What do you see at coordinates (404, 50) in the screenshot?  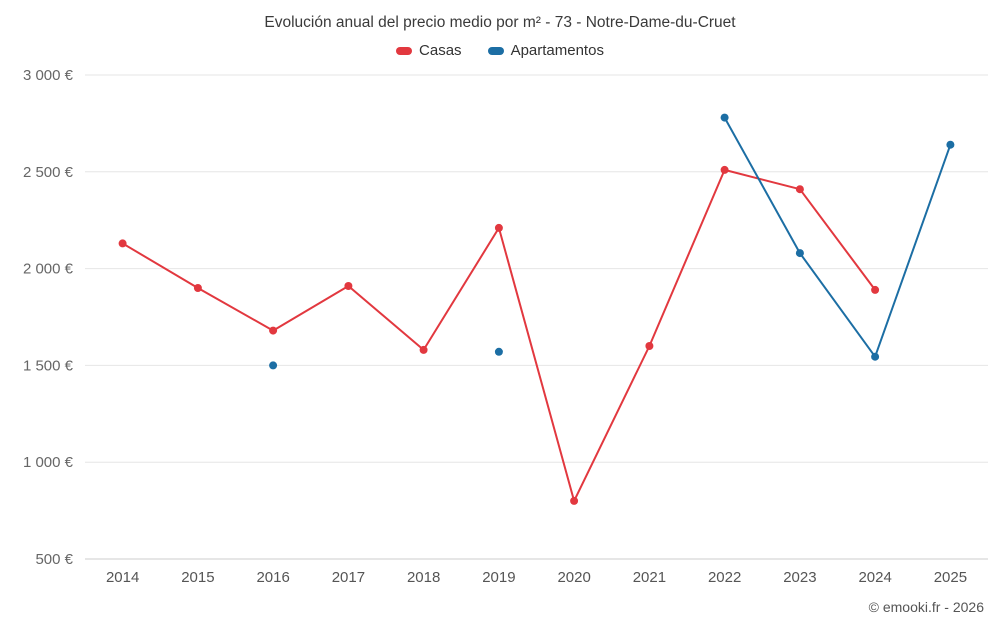 I see `legend-marker-casas` at bounding box center [404, 50].